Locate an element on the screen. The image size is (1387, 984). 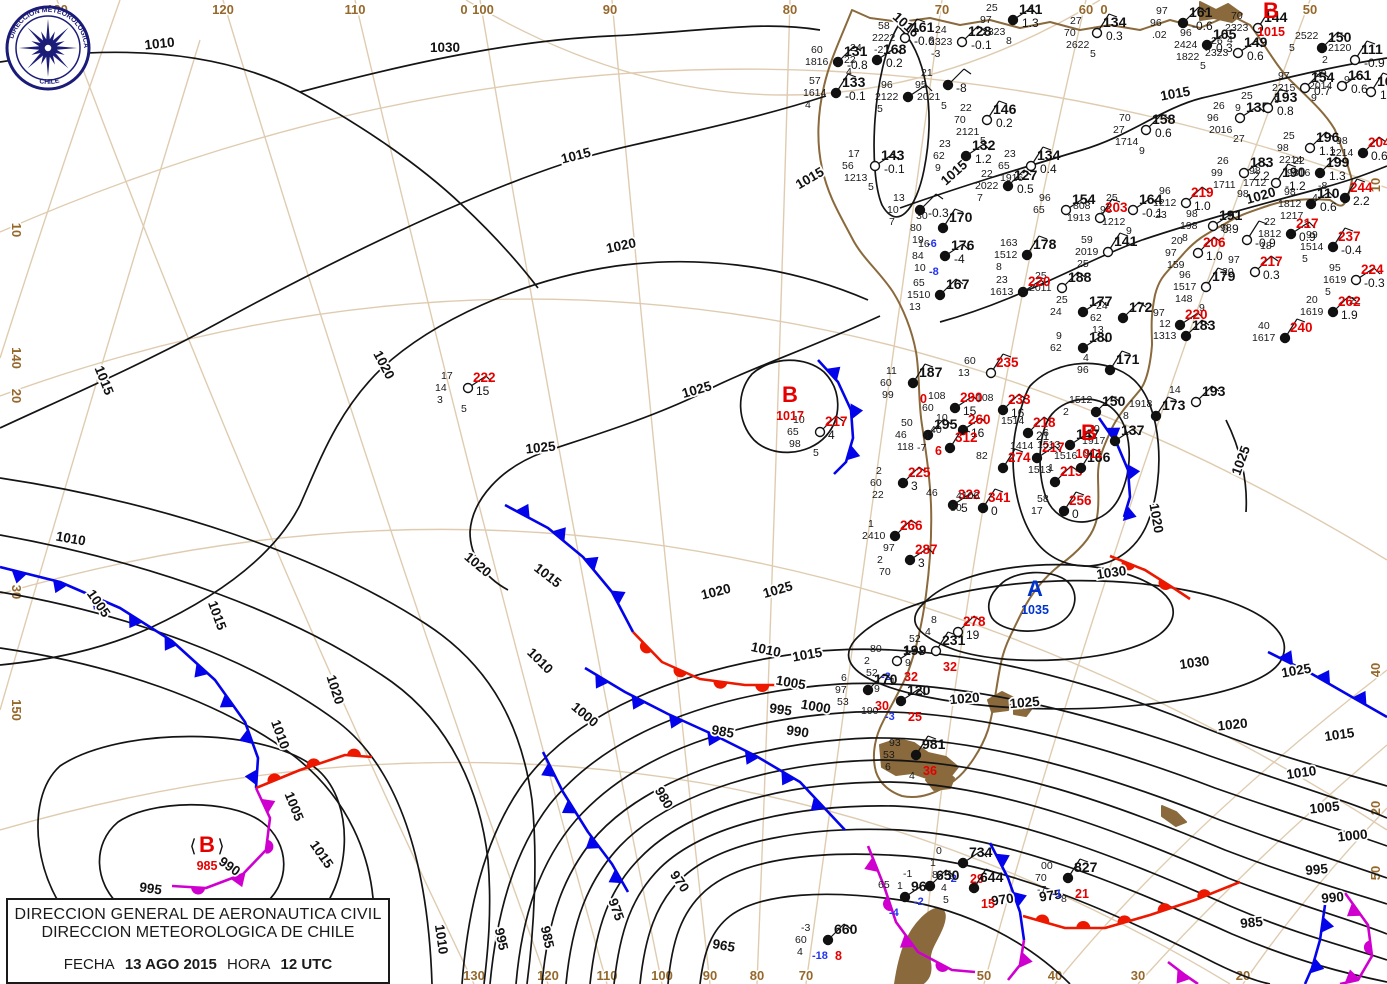
station-value: 4 is located at coordinates (944, 888).